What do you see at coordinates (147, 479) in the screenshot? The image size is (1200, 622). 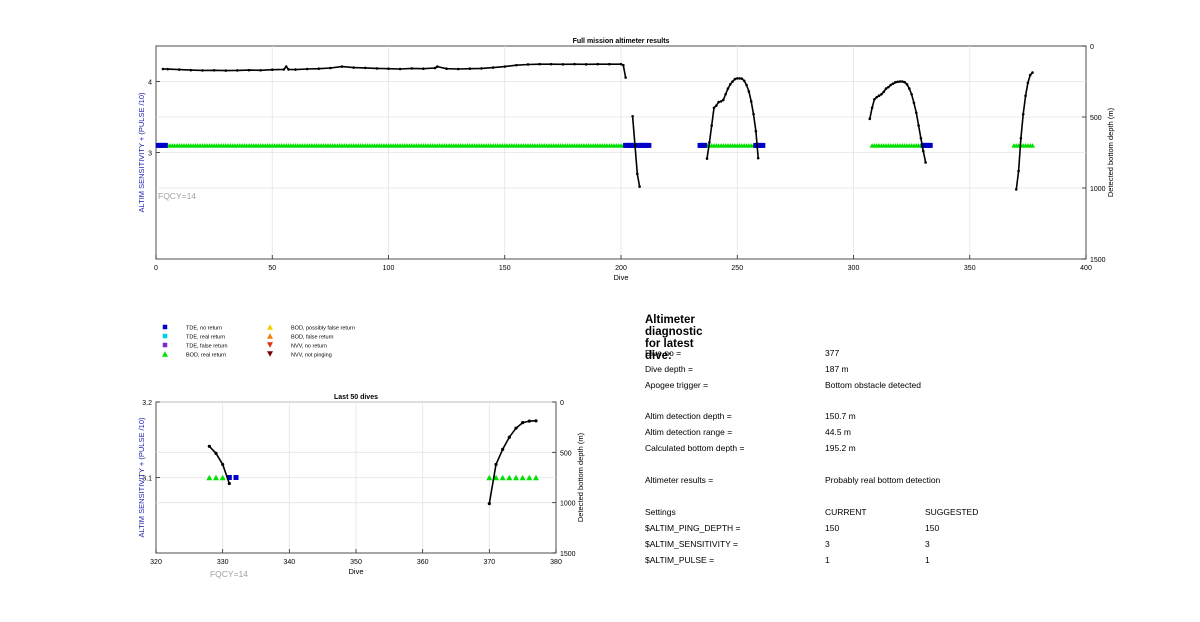 I see `last-50-y-tick-label: 3.1` at bounding box center [147, 479].